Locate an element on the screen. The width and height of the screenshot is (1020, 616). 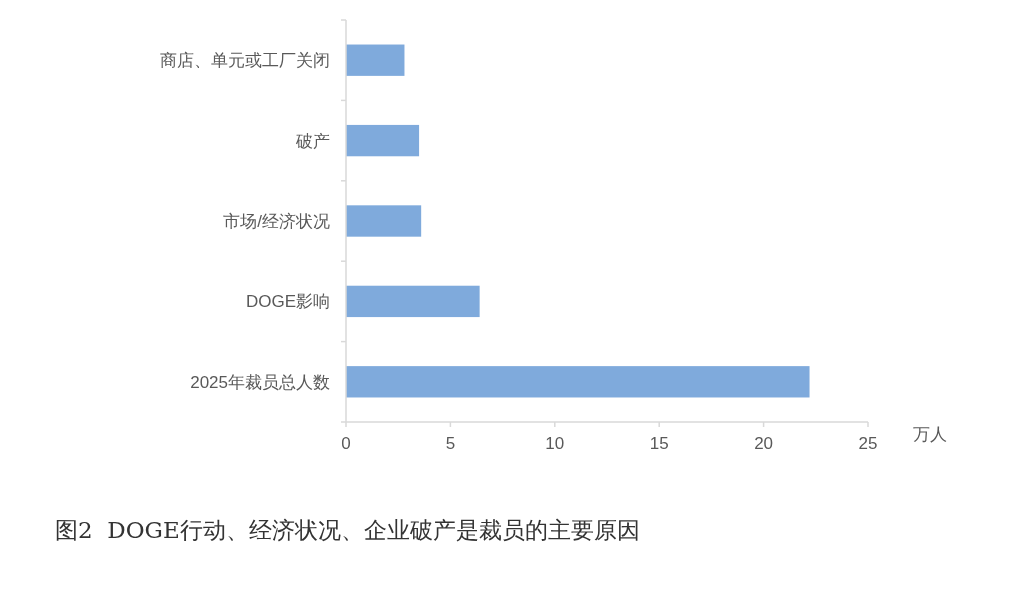
y-tick-label: DOGE影响 is located at coordinates (287, 302).